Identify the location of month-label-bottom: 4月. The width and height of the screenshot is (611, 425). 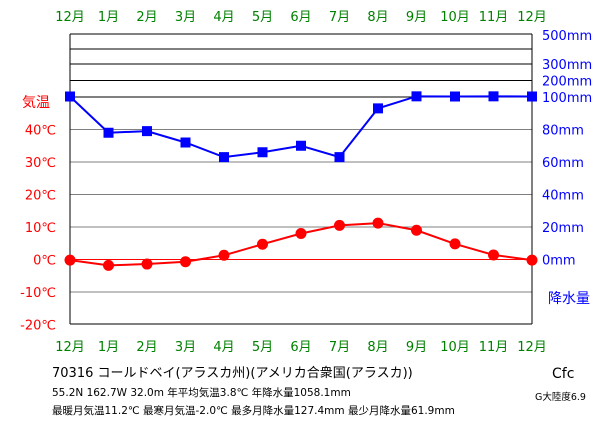
(223, 347).